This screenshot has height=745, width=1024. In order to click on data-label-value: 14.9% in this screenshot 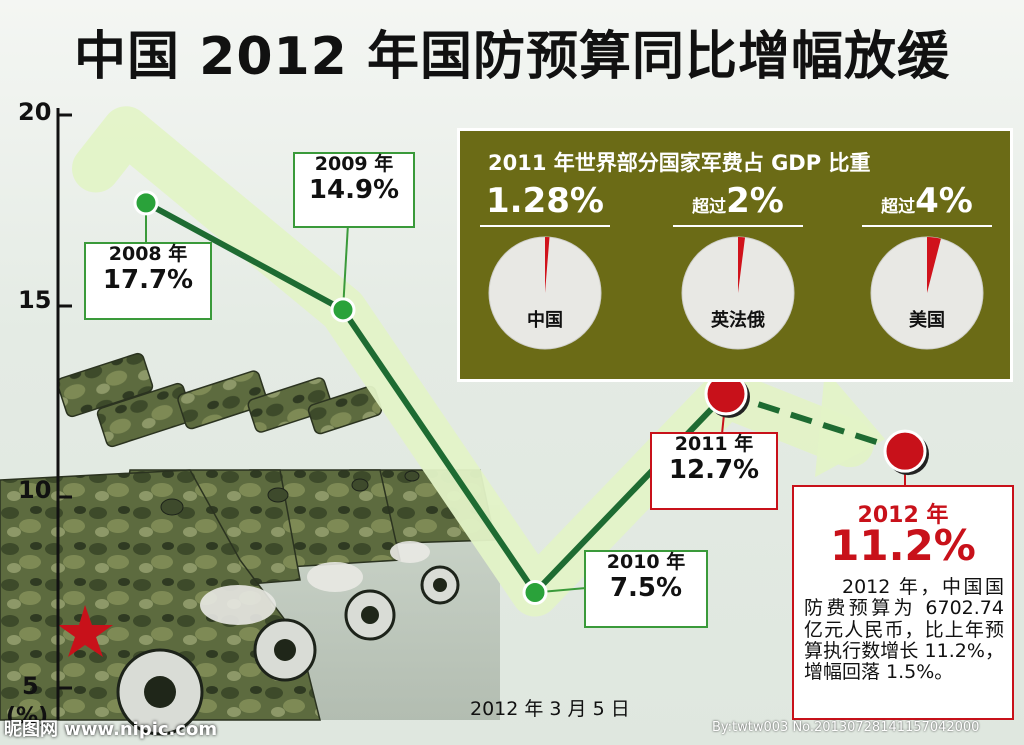, I will do `click(354, 189)`.